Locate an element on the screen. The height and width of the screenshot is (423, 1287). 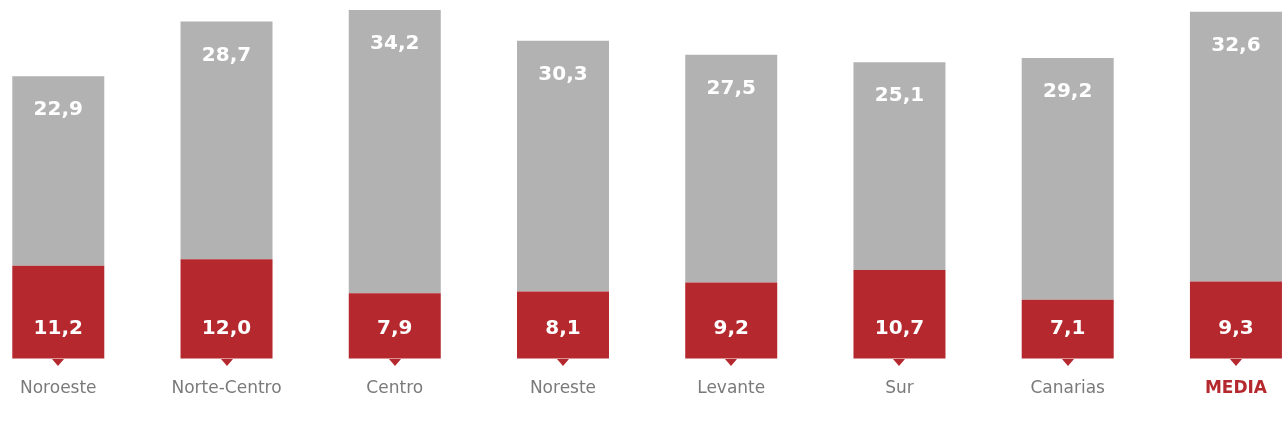
data-label: 9,3 is located at coordinates (1236, 326).